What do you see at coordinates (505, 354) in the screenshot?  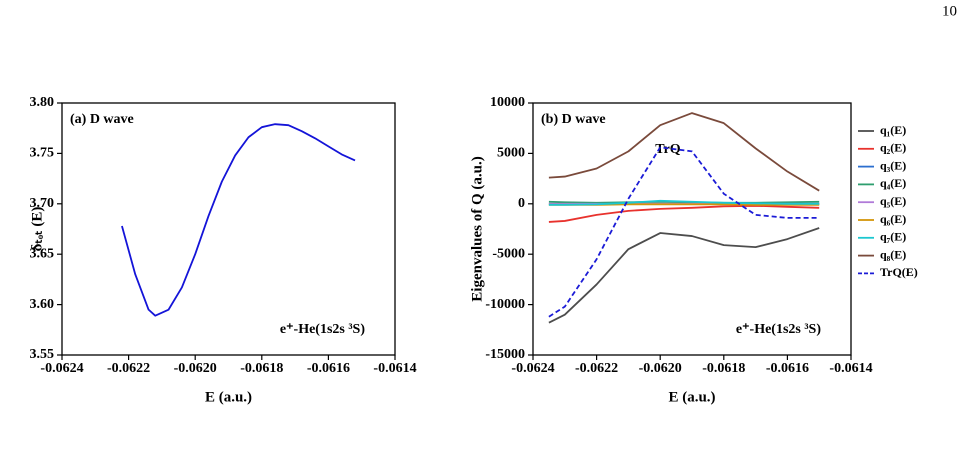 I see `y-tick-label: -15000` at bounding box center [505, 354].